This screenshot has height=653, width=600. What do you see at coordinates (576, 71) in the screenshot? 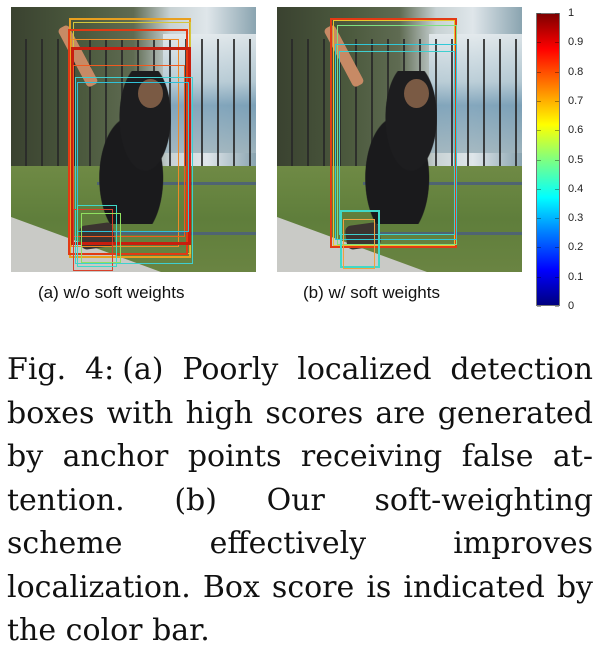
I see `colorbar-tick-label: 0.8` at bounding box center [576, 71].